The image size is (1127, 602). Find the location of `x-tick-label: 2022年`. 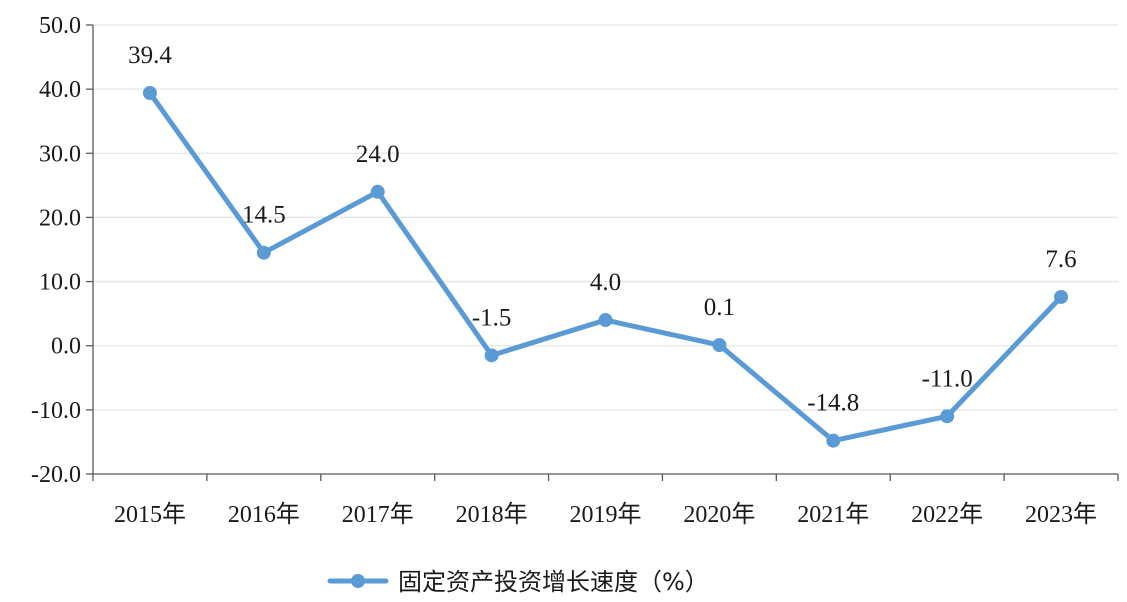

x-tick-label: 2022年 is located at coordinates (947, 514).